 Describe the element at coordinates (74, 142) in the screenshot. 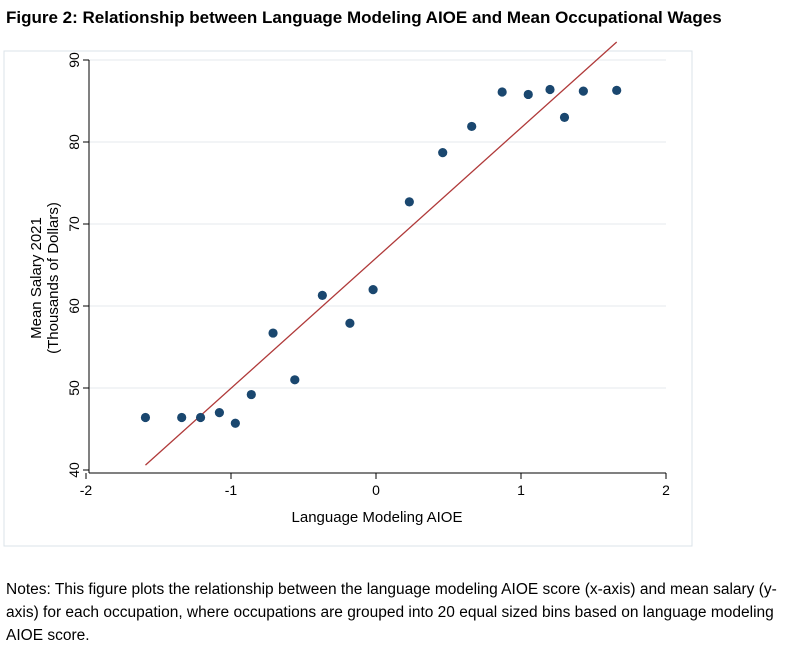

I see `y-tick-label: 80` at that location.